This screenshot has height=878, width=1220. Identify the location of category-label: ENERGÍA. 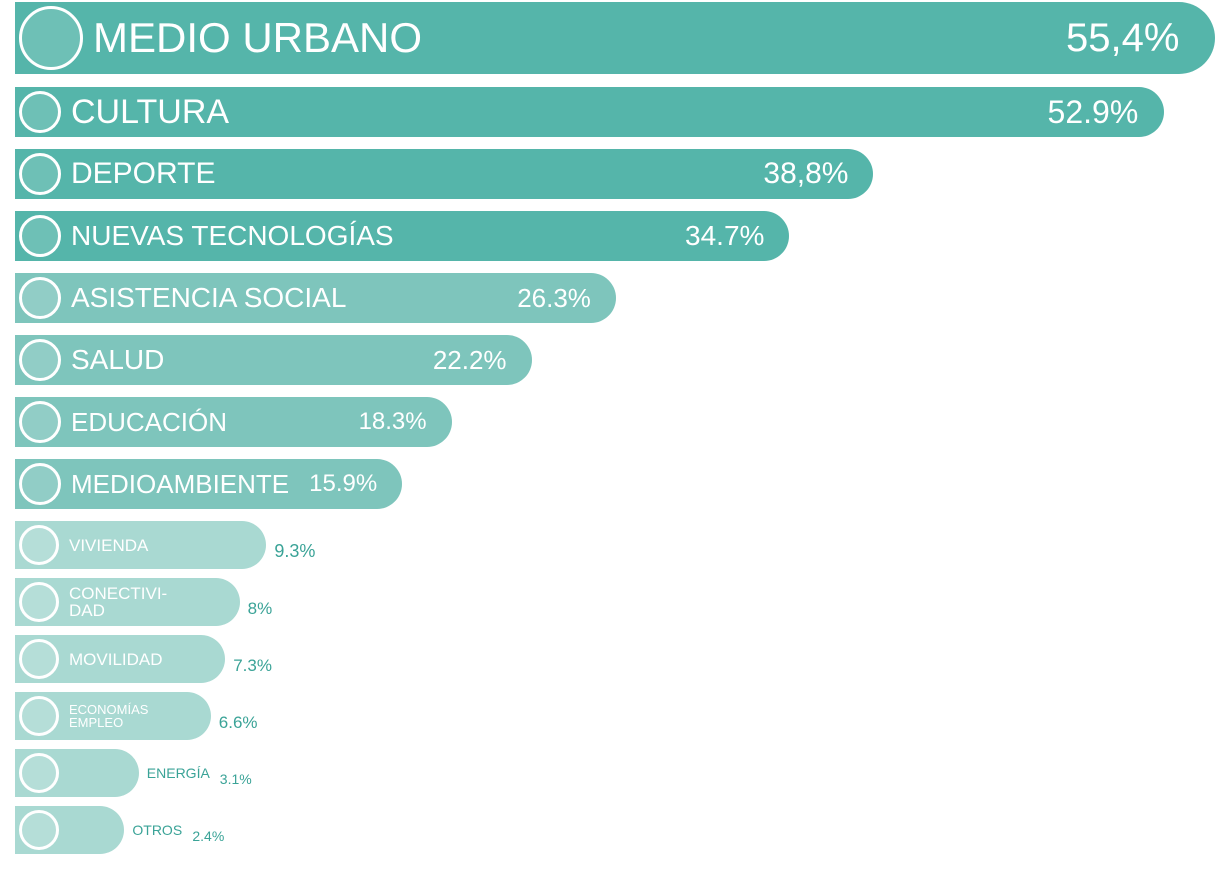
(178, 773).